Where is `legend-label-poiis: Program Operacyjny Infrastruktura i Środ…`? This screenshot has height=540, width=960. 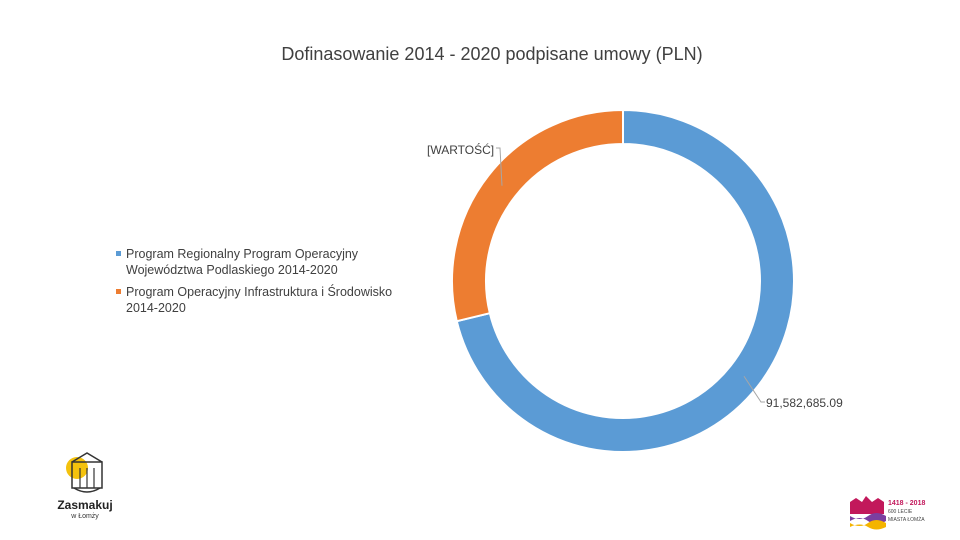 legend-label-poiis: Program Operacyjny Infrastruktura i Środ… is located at coordinates (259, 300).